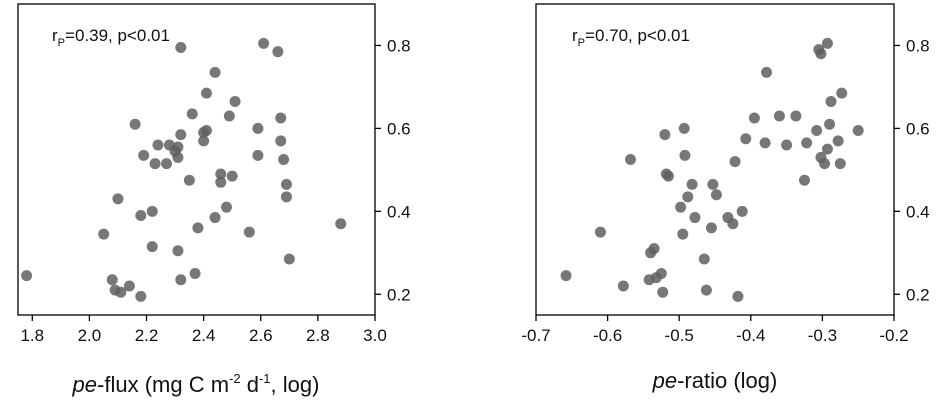  What do you see at coordinates (822, 335) in the screenshot?
I see `right-x-tick-label: -0.3` at bounding box center [822, 335].